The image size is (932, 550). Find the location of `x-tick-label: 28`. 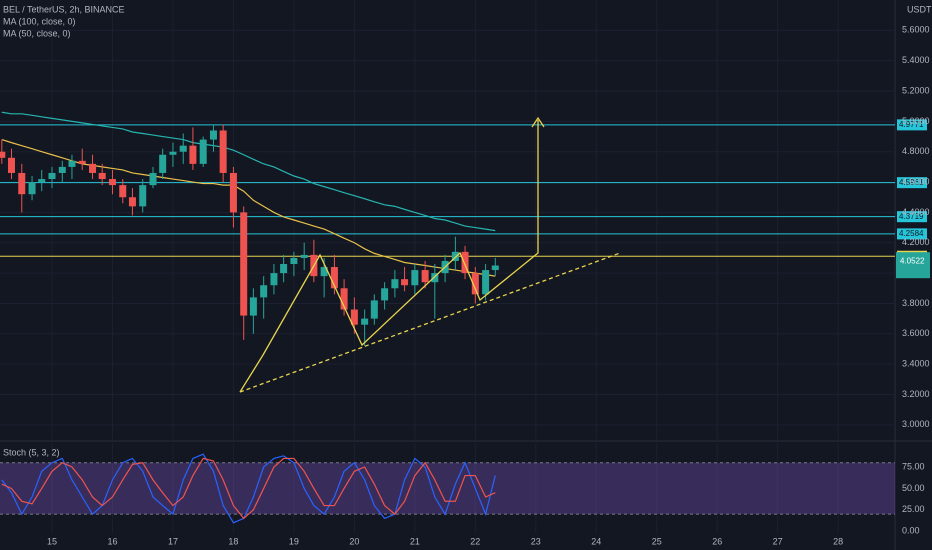

x-tick-label: 28 is located at coordinates (838, 541).